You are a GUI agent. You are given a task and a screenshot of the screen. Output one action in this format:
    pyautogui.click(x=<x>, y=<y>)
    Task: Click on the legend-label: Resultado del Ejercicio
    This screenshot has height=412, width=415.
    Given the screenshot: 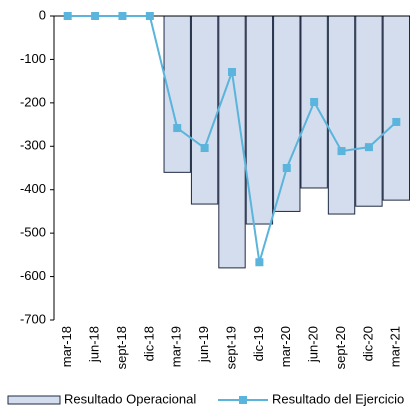 What is the action you would take?
    pyautogui.click(x=338, y=398)
    